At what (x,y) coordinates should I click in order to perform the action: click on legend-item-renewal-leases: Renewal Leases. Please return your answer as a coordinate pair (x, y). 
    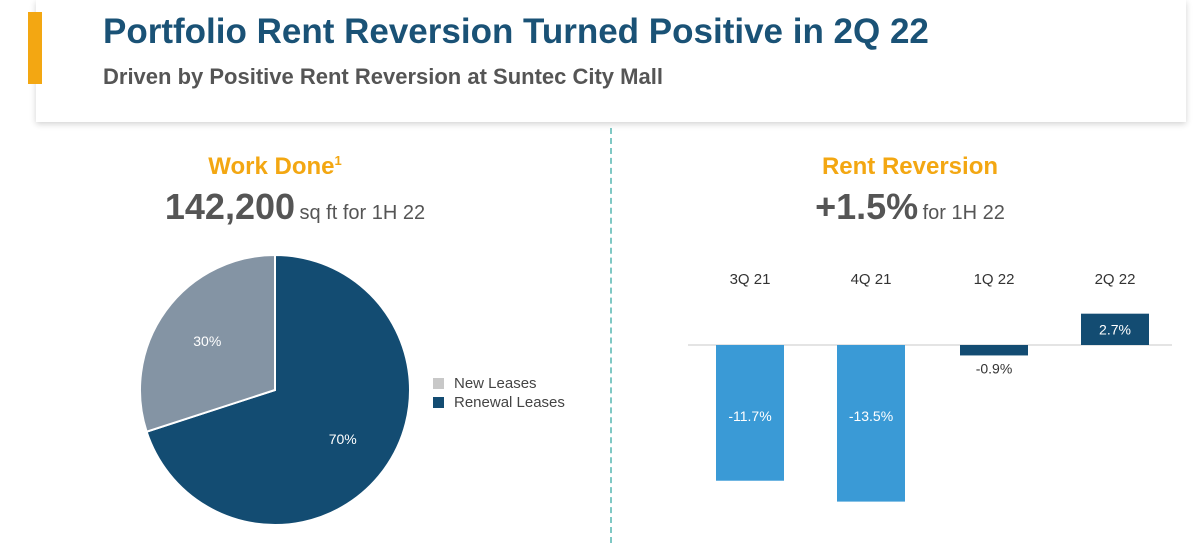
    Looking at the image, I should click on (499, 402).